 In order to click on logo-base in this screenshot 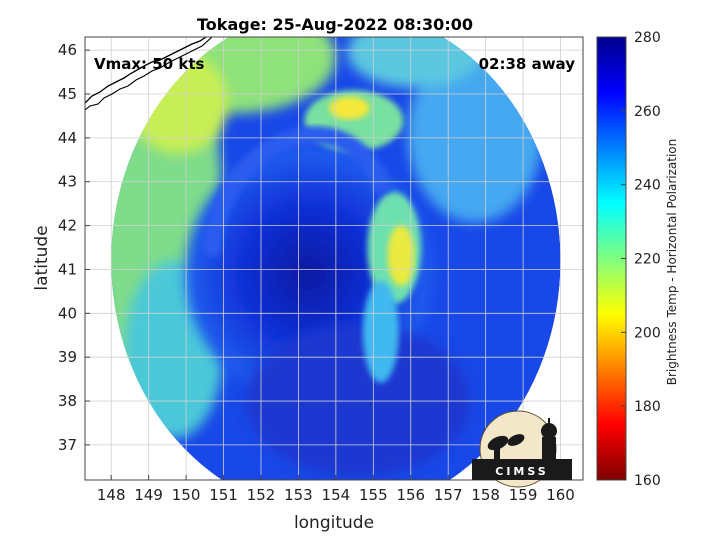, I will do `click(522, 469)`.